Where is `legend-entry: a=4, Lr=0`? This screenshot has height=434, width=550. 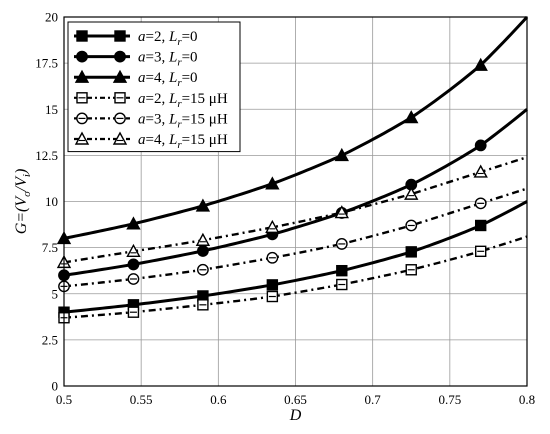
legend-entry: a=4, Lr=0 is located at coordinates (136, 79).